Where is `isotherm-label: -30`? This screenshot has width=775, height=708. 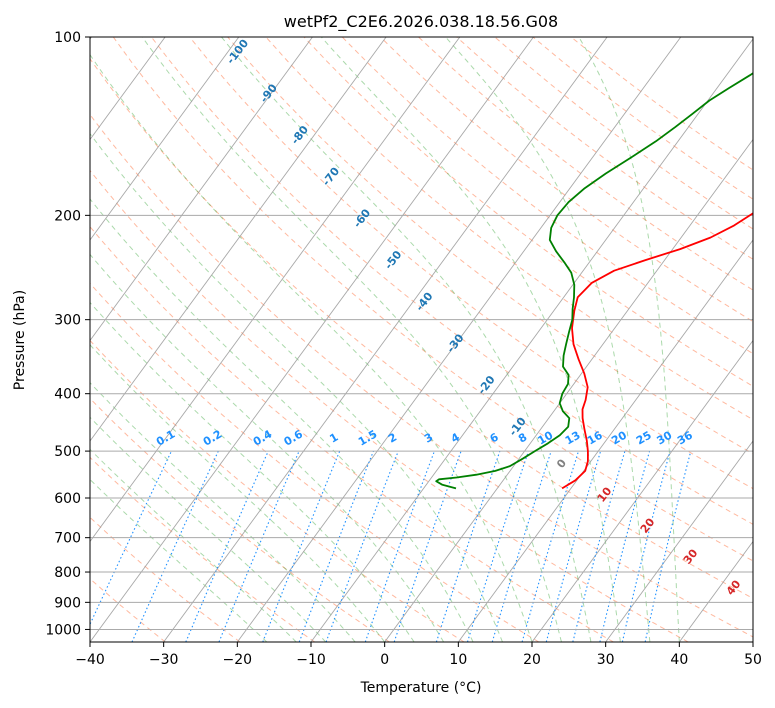 isotherm-label: -30 is located at coordinates (455, 343).